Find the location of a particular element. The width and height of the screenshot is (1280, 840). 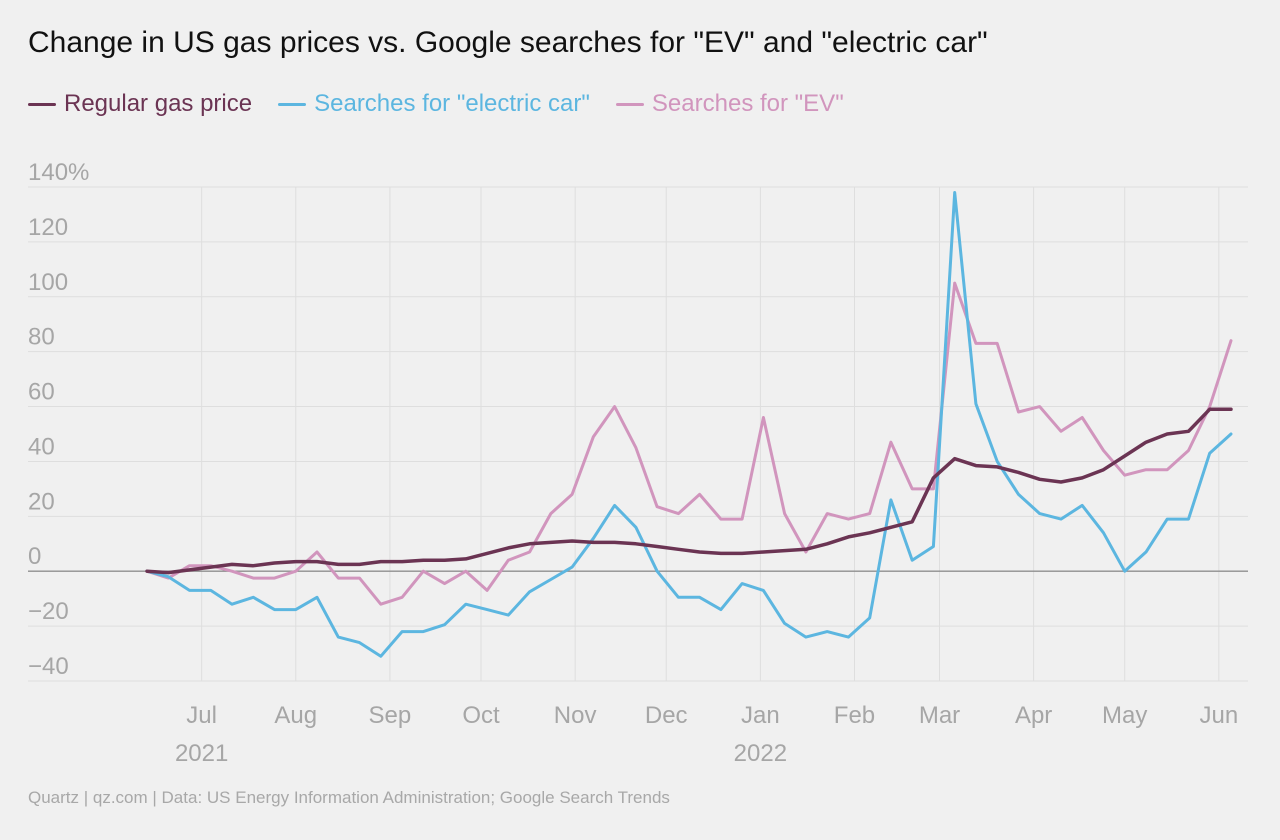

legend-item-ev: Searches for "EV" is located at coordinates (729, 104).